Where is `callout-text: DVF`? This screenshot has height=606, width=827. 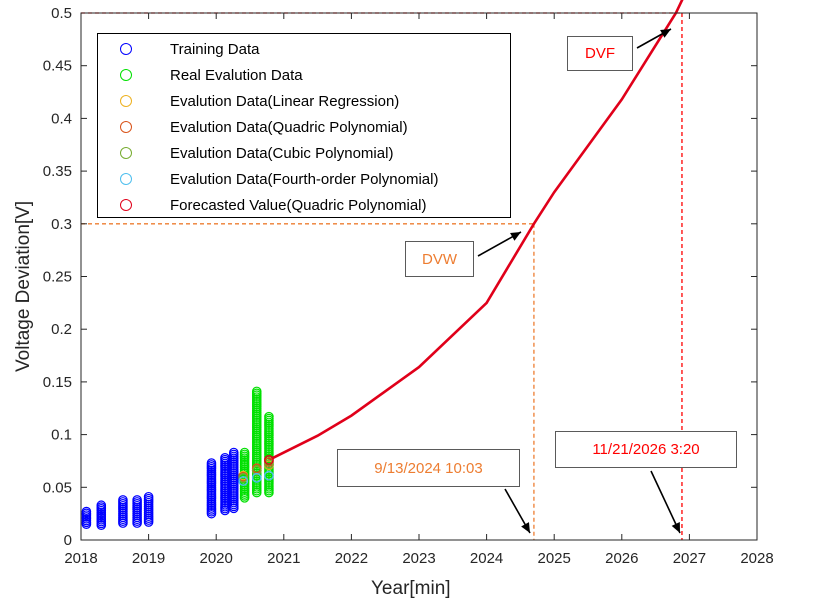
callout-text: DVF is located at coordinates (600, 53).